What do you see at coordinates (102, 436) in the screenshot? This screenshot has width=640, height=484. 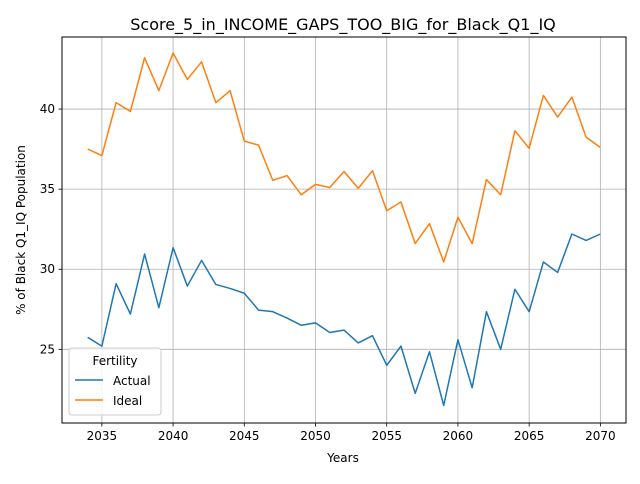 I see `x-tick-label: 2035` at bounding box center [102, 436].